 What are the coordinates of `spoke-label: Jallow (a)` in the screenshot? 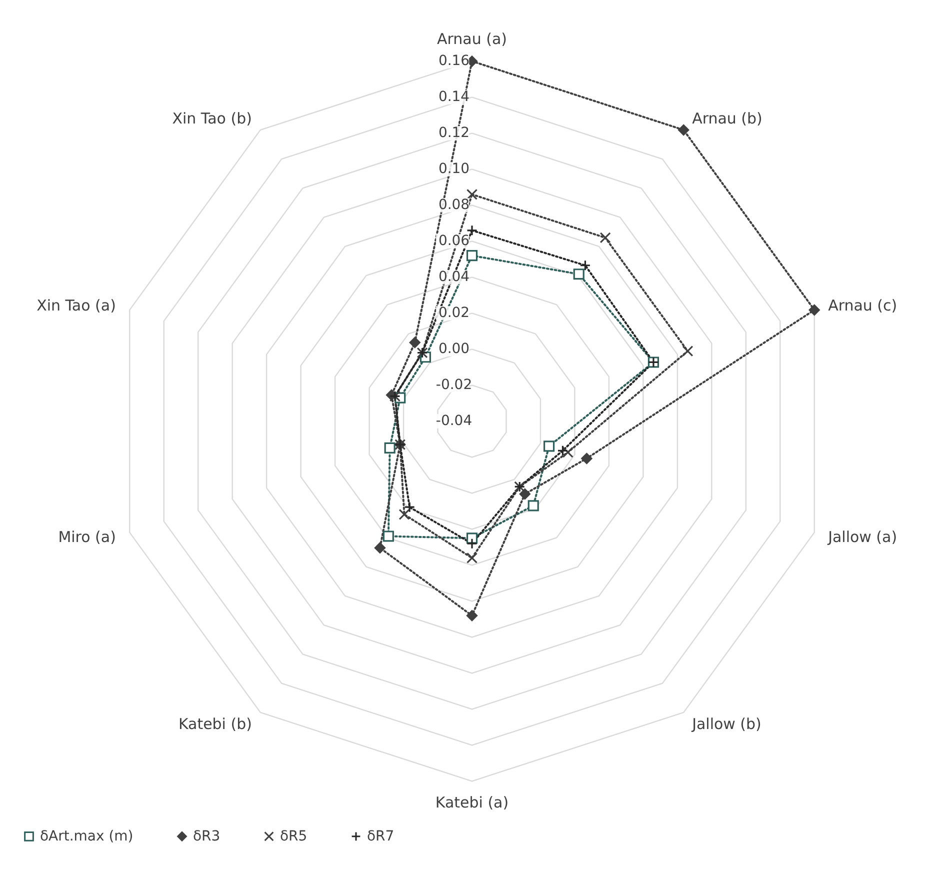 It's located at (862, 537).